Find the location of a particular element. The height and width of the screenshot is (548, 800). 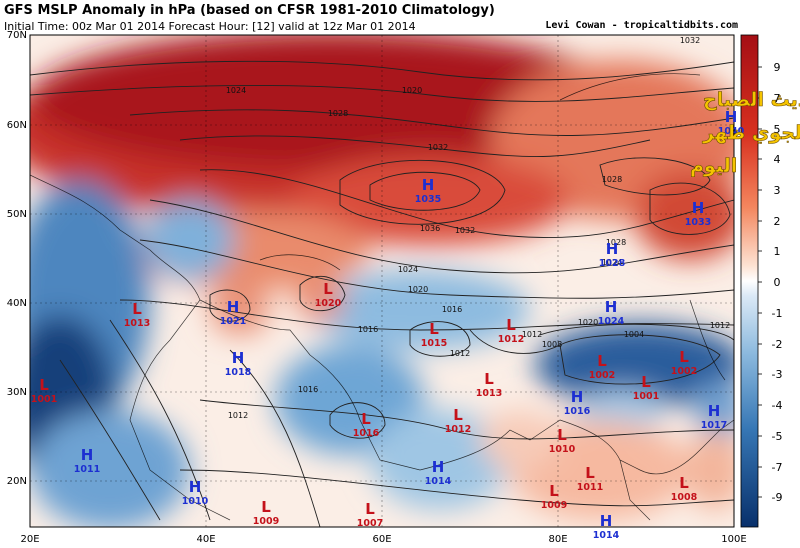

isobar-label: 1008 is located at coordinates (552, 344).